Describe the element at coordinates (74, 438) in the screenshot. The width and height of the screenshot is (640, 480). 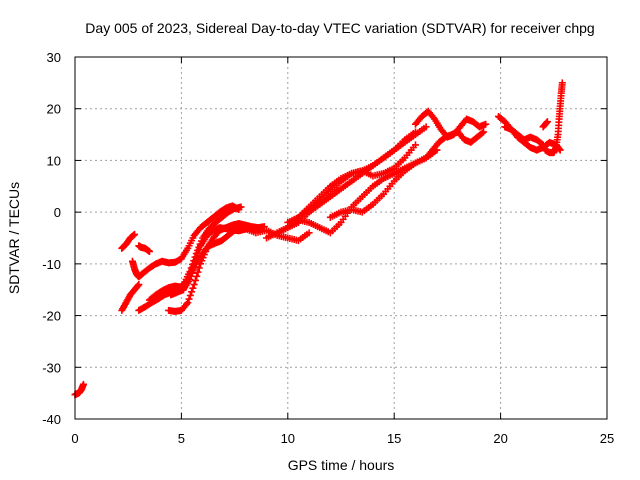
I see `x-tick-label: 0` at that location.